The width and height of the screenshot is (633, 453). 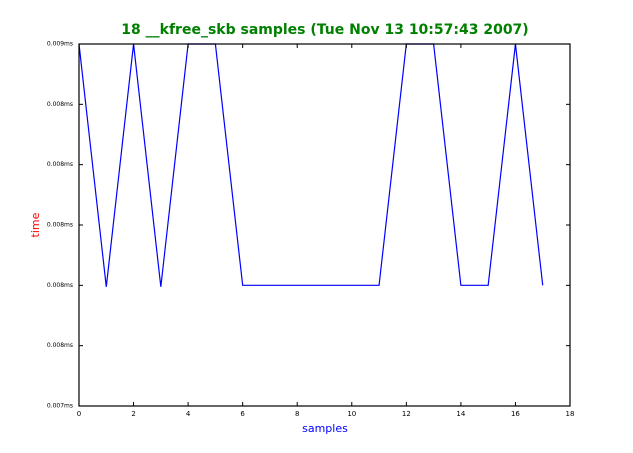 I want to click on x-tick-label: 6, so click(x=242, y=414).